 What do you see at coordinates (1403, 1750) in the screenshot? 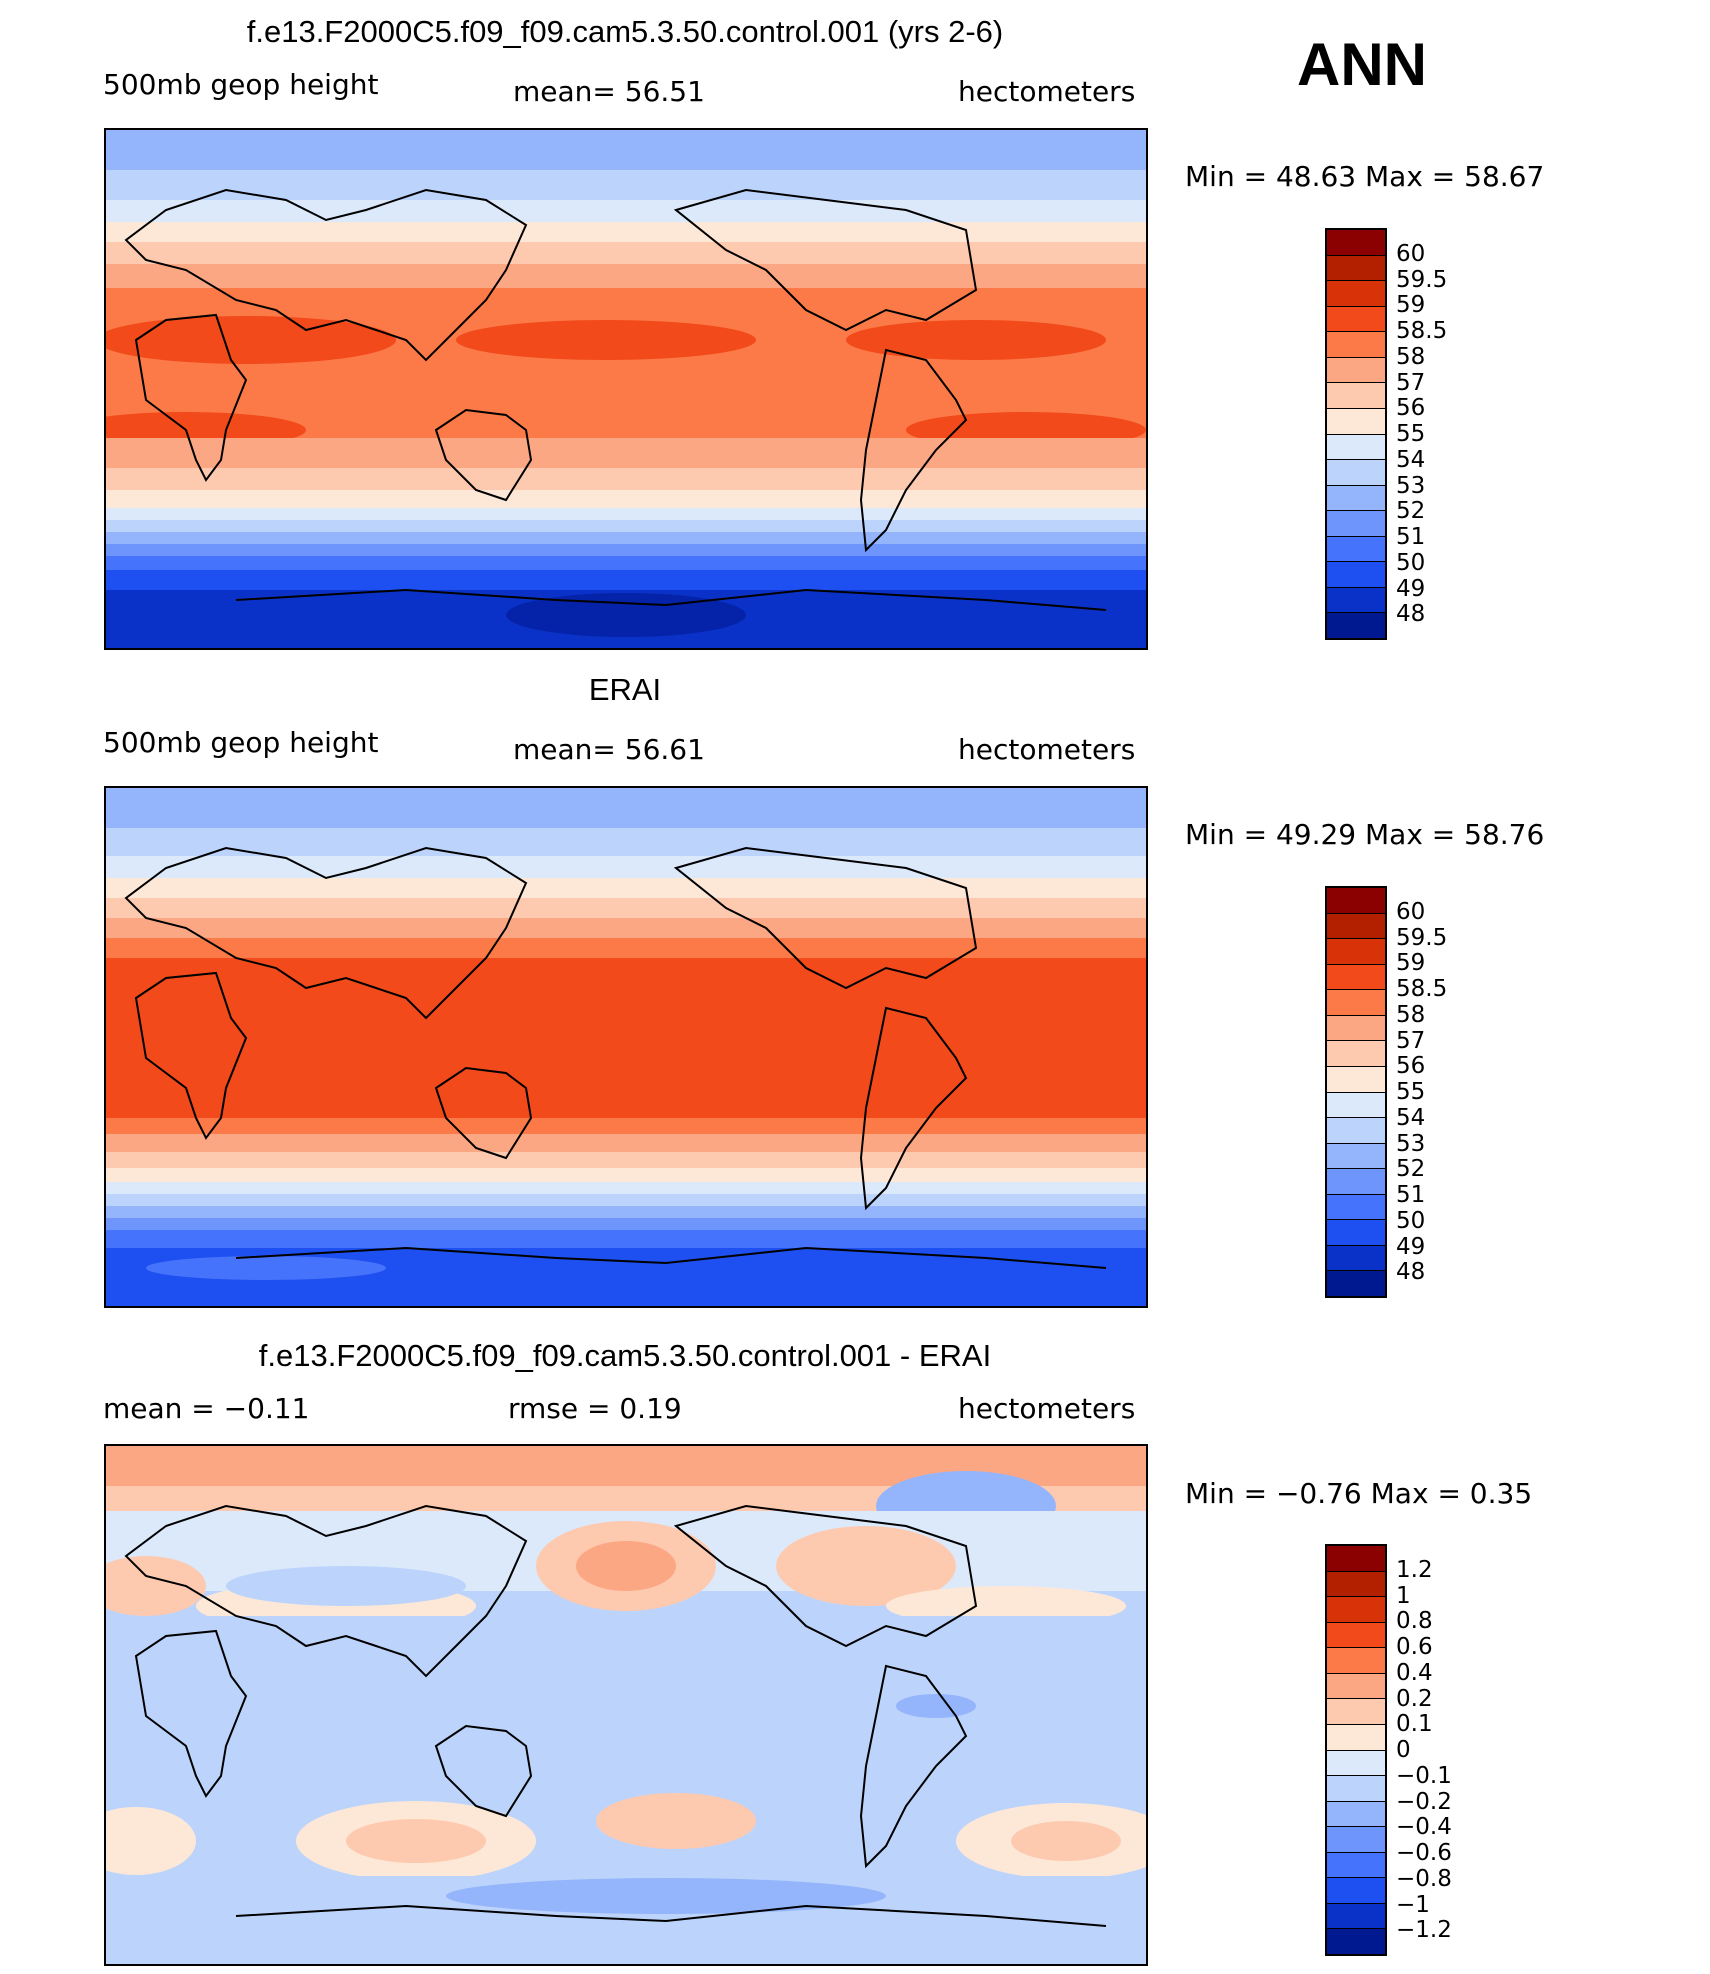
I see `colorbar-tick-label: 0` at bounding box center [1403, 1750].